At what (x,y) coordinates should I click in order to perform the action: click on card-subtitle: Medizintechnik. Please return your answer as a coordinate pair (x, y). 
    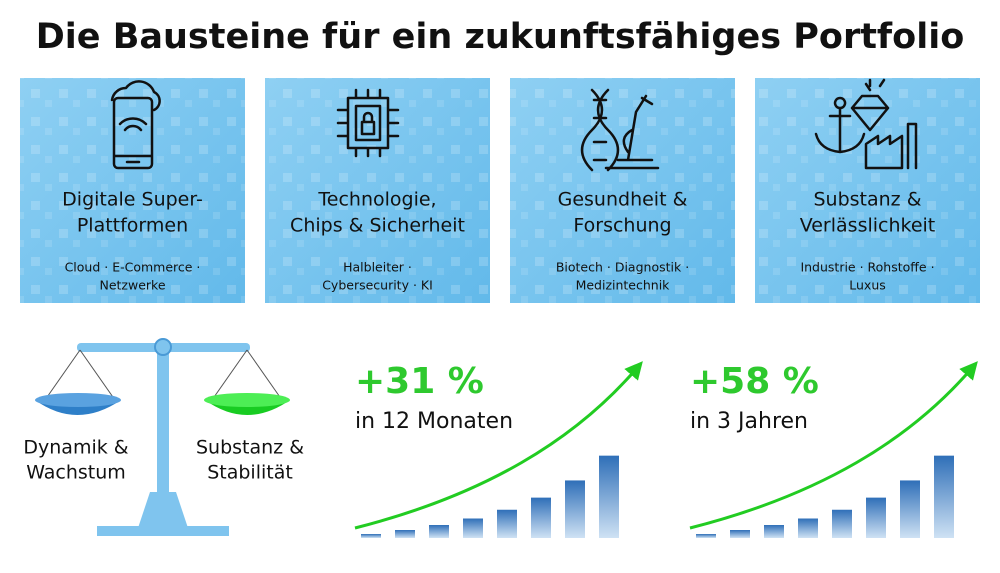
    Looking at the image, I should click on (623, 285).